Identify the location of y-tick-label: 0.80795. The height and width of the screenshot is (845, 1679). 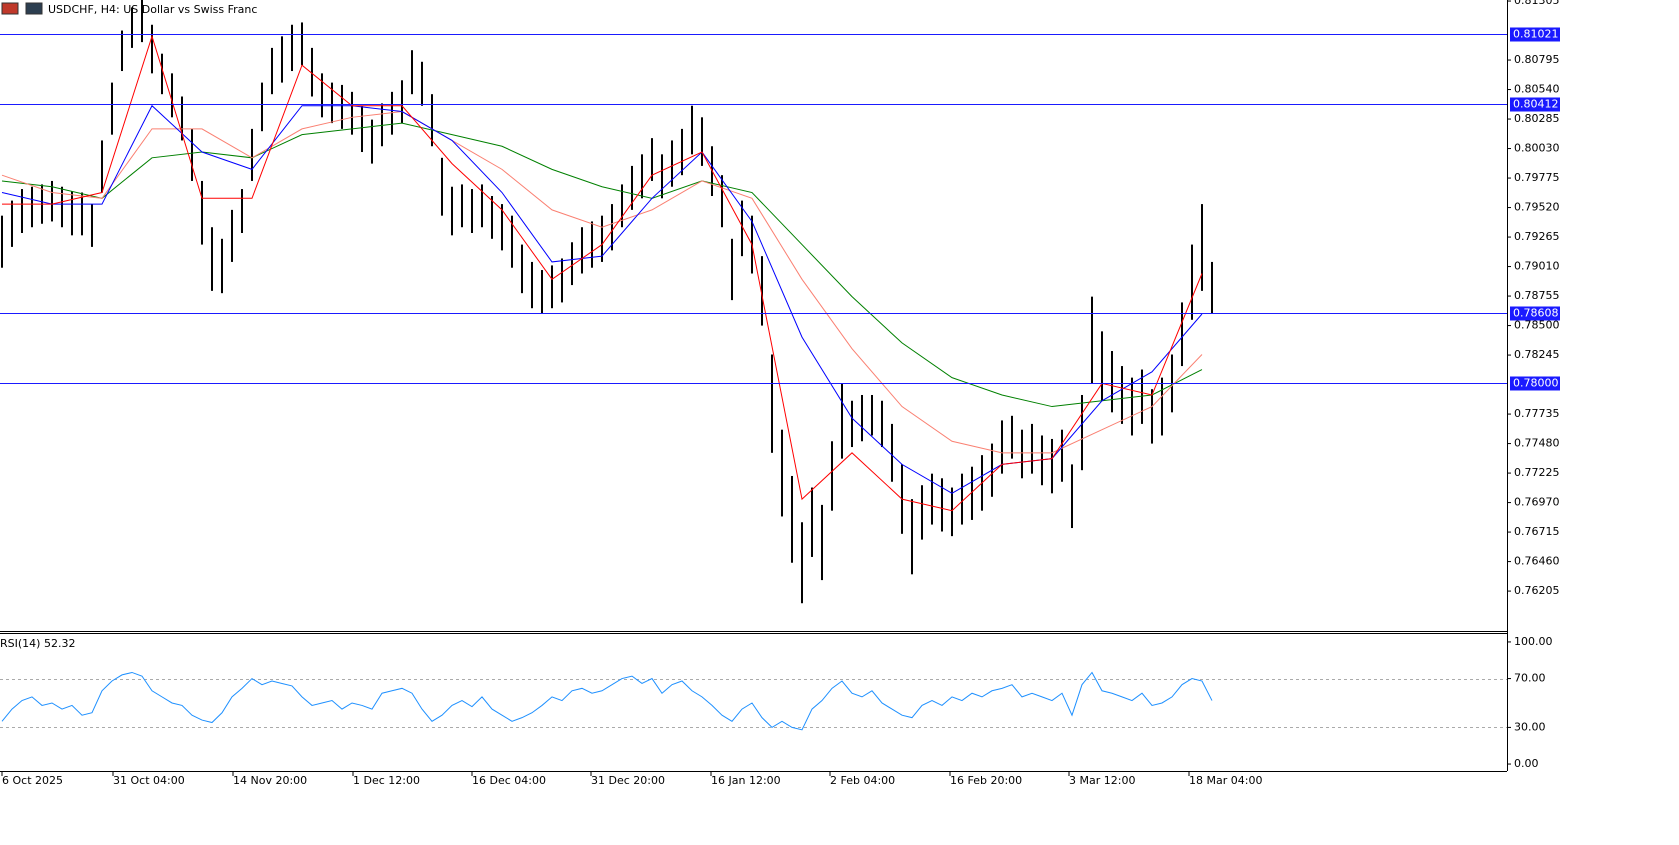
(1537, 59).